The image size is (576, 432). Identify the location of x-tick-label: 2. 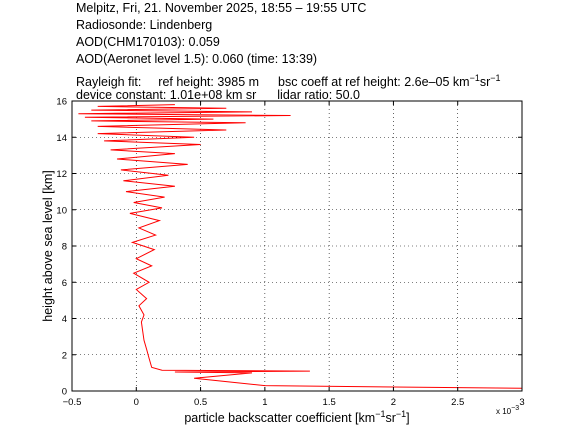
(393, 402).